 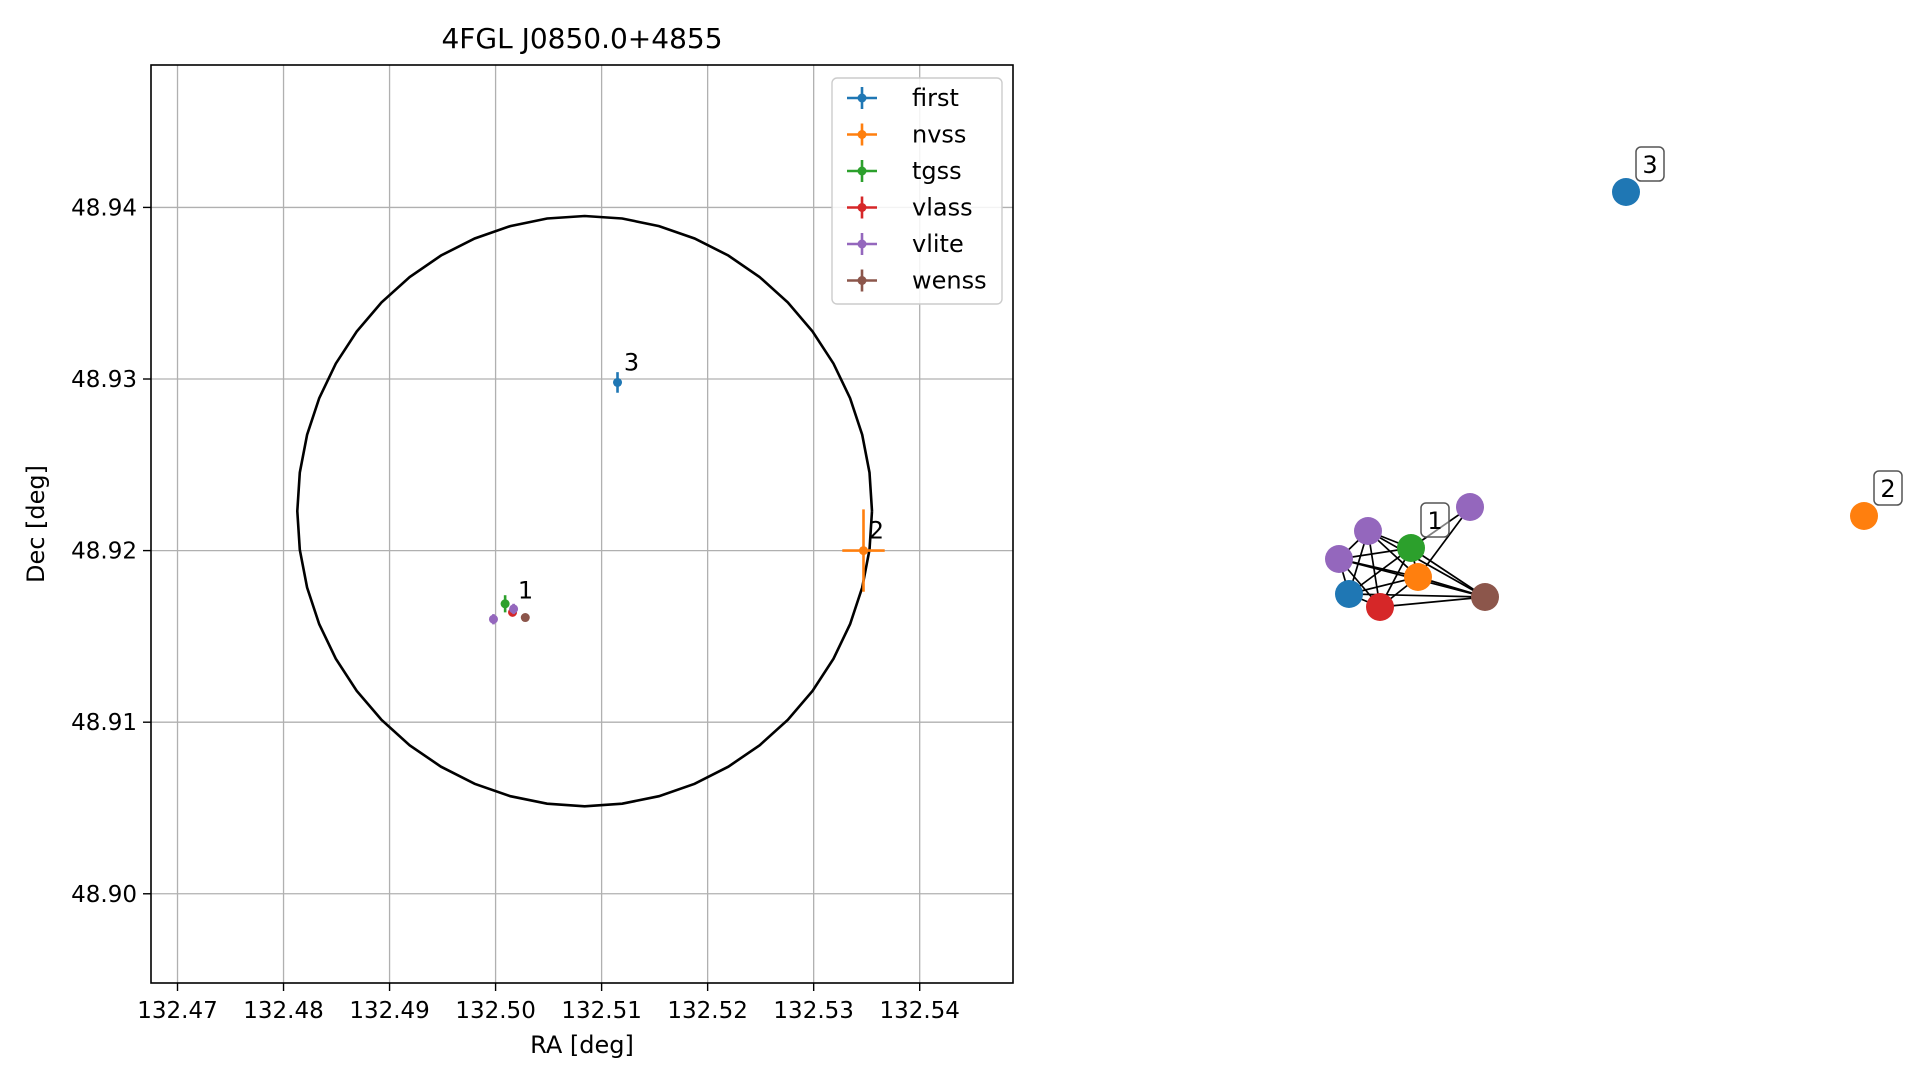 I want to click on node-label-text: 2, so click(x=1887, y=489).